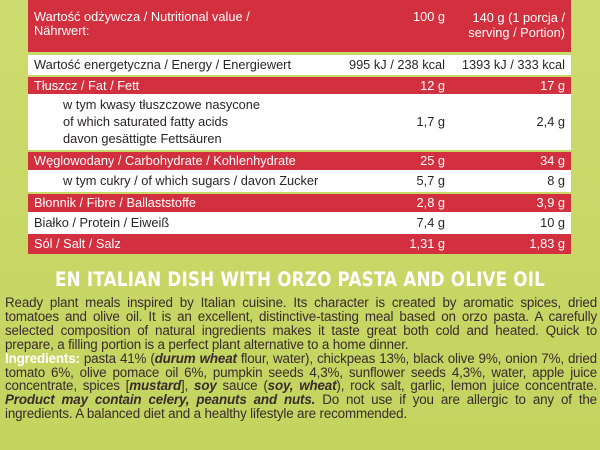 This screenshot has height=450, width=600. Describe the element at coordinates (552, 160) in the screenshot. I see `row-value-portion: 34 g` at that location.